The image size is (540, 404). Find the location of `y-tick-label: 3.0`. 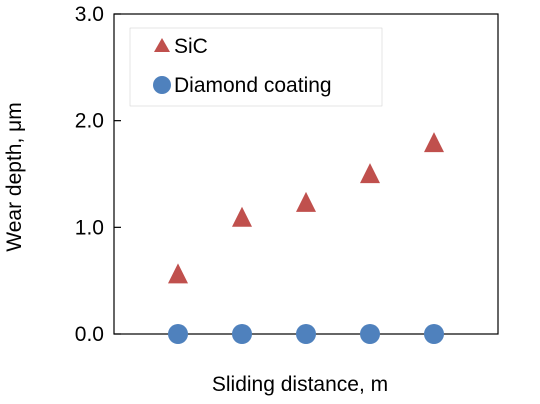

y-tick-label: 3.0 is located at coordinates (89, 14).